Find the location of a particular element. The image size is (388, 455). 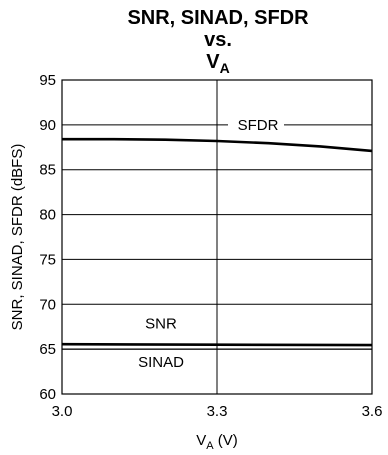

sfdr-label-bg is located at coordinates (256, 124).